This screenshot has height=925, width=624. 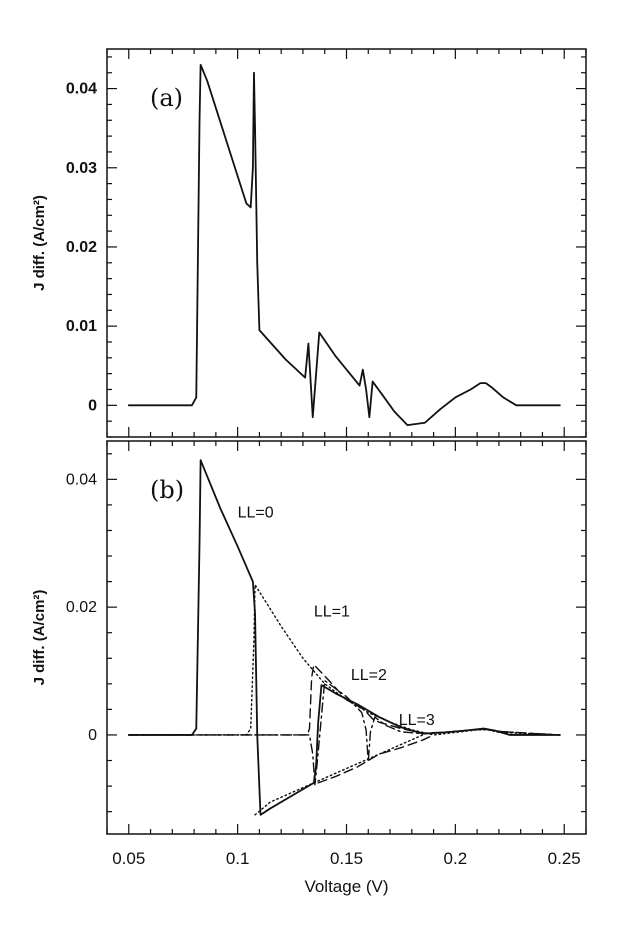 I want to click on y-tick-label-a: 0, so click(x=92, y=405).